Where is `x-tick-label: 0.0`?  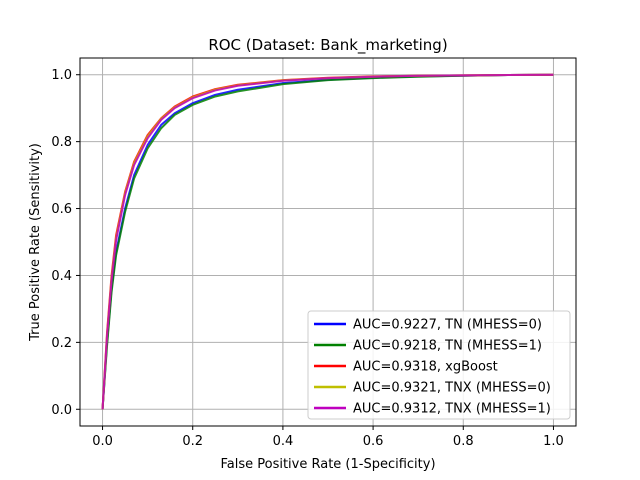 x-tick-label: 0.0 is located at coordinates (102, 441).